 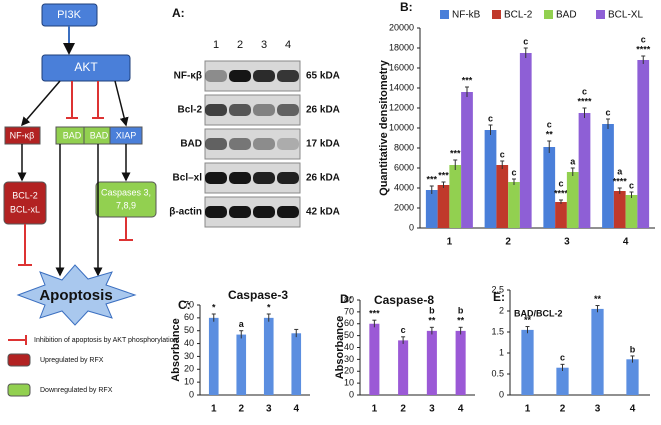 What do you see at coordinates (126, 192) in the screenshot?
I see `node-label: Caspases 3,` at bounding box center [126, 192].